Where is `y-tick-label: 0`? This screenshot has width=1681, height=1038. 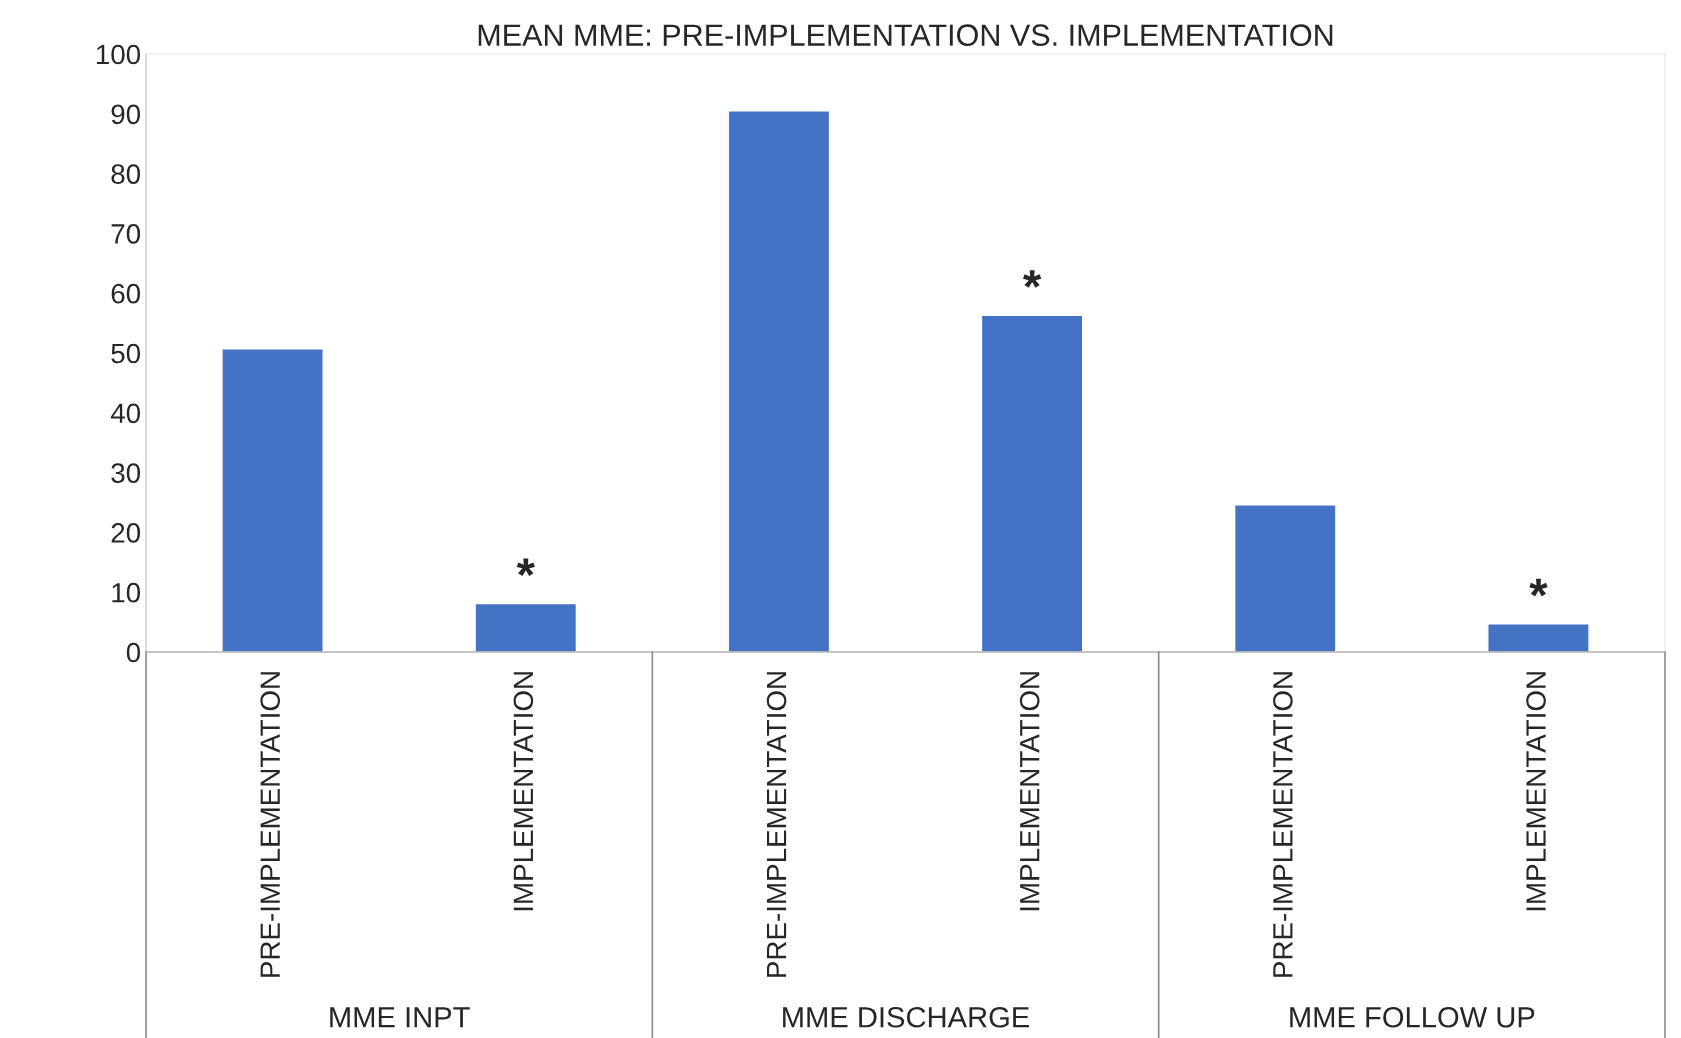 y-tick-label: 0 is located at coordinates (133, 652).